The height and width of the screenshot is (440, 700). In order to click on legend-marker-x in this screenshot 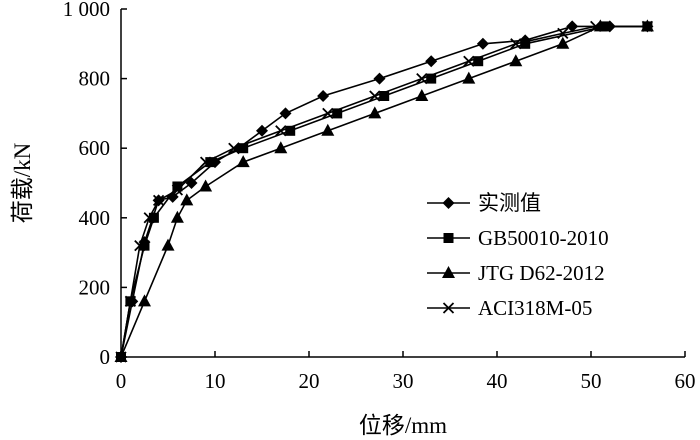, I will do `click(448, 308)`.